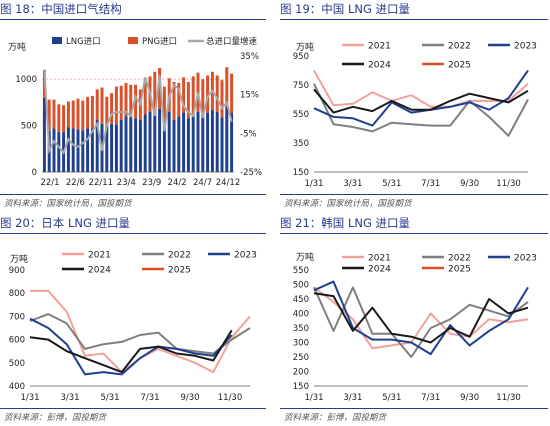 This screenshot has height=426, width=550. Describe the element at coordinates (301, 358) in the screenshot. I see `y-tick-label: 250` at that location.